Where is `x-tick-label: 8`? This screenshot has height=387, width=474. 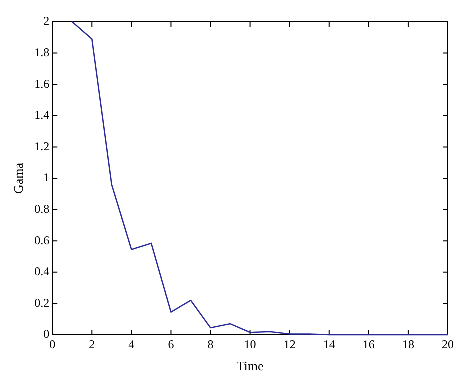
x-tick-label: 8 is located at coordinates (211, 344).